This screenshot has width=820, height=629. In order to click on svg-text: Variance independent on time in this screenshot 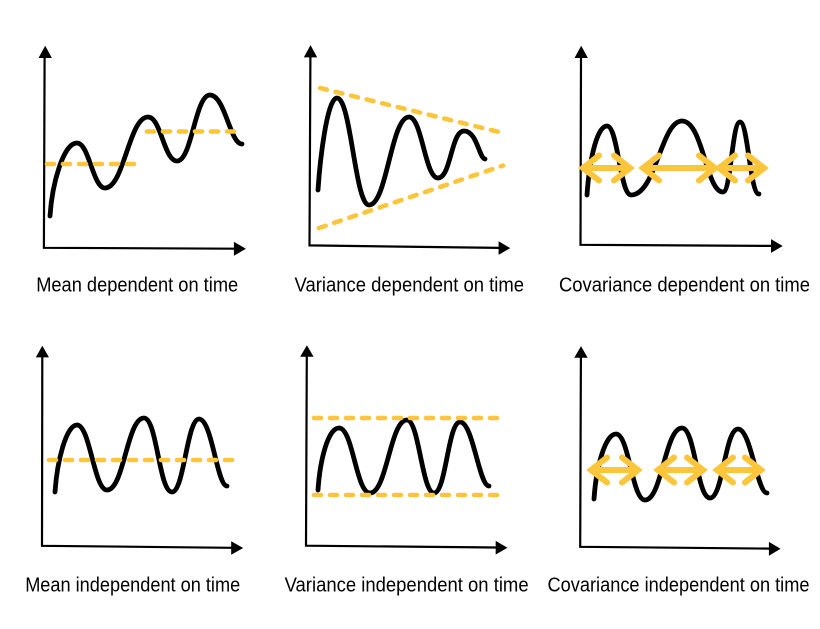, I will do `click(407, 586)`.